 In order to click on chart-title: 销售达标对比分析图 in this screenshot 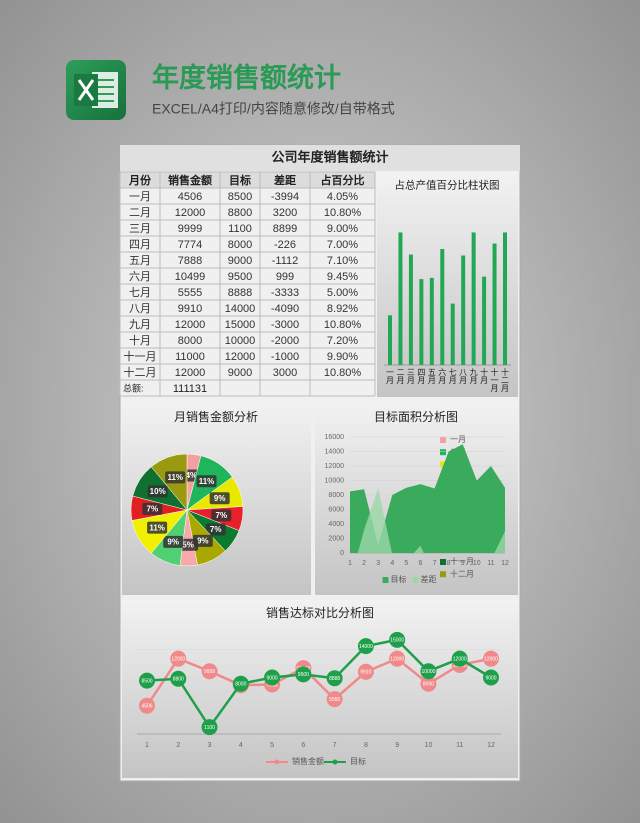, I will do `click(320, 612)`.